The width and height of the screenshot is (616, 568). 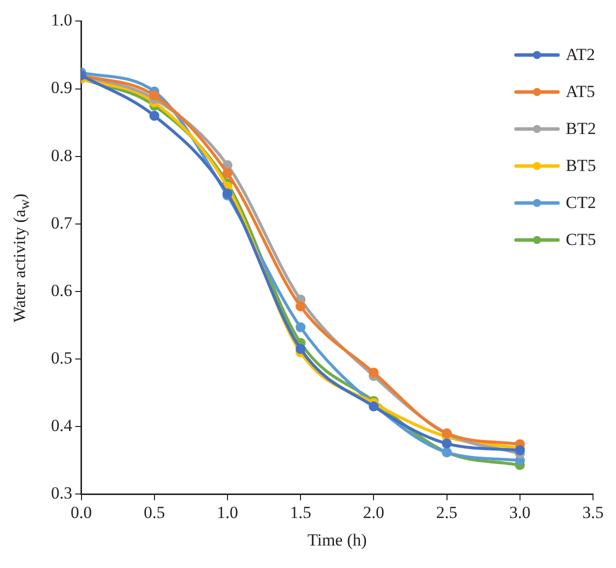 I want to click on x-tick-label: 2.5, so click(x=447, y=512).